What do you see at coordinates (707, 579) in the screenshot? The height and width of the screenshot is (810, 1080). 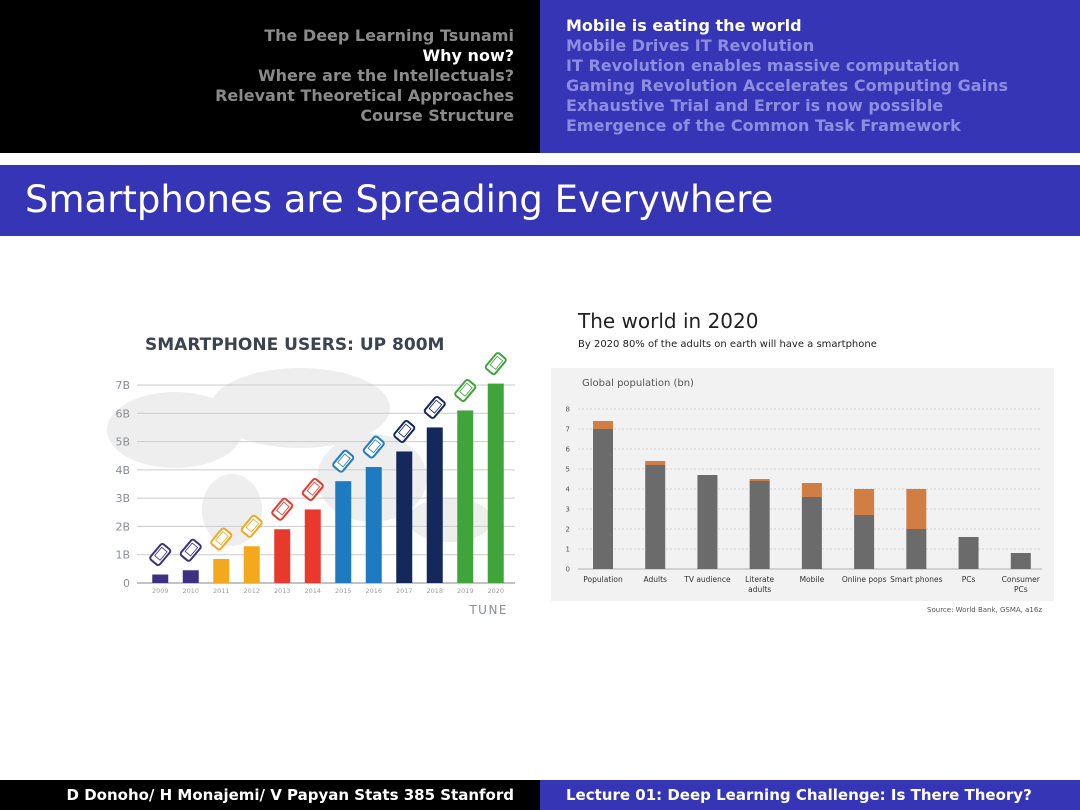 I see `x-tick-label: TV audience` at bounding box center [707, 579].